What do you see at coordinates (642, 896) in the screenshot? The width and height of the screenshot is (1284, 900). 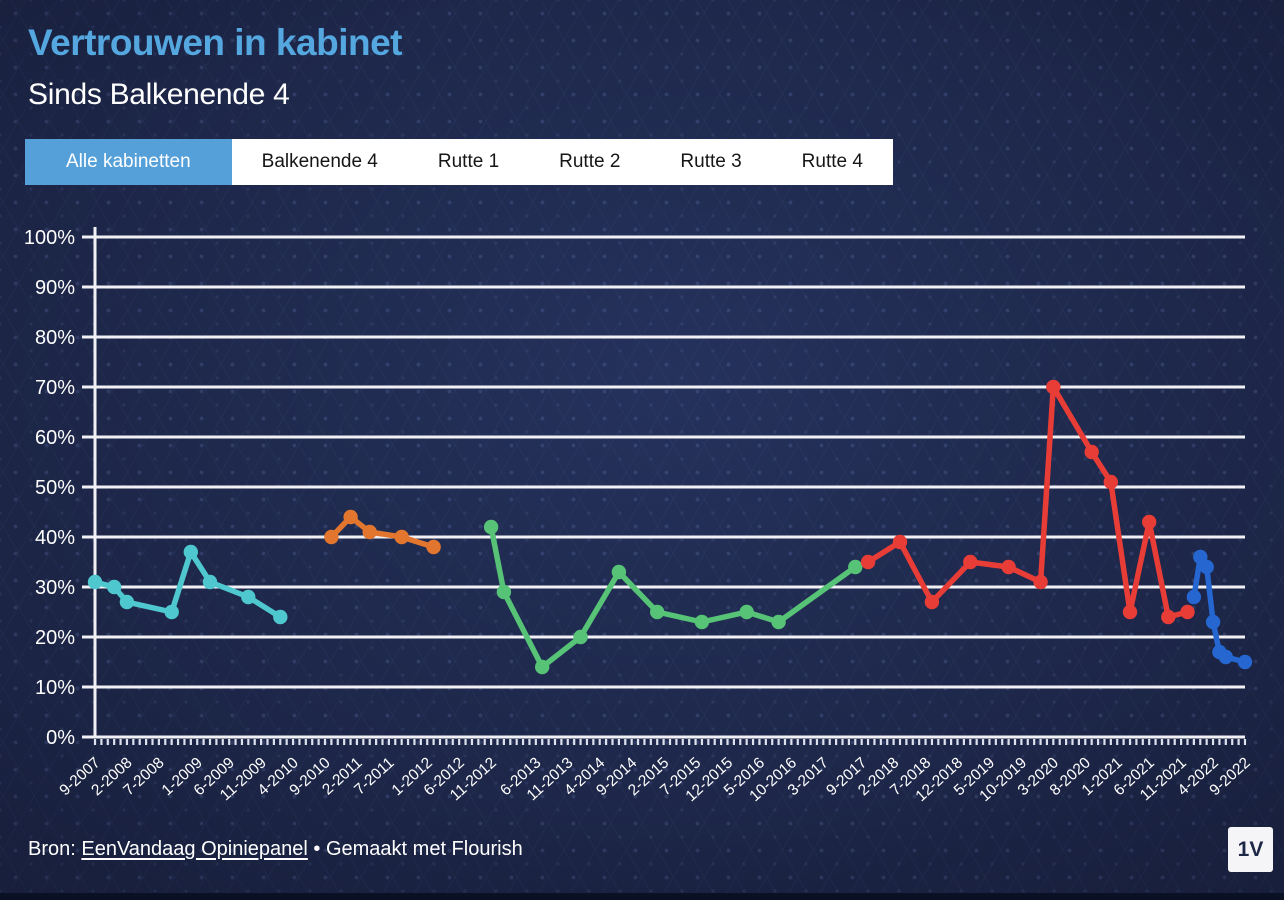 I see `bottom-edge-strip` at bounding box center [642, 896].